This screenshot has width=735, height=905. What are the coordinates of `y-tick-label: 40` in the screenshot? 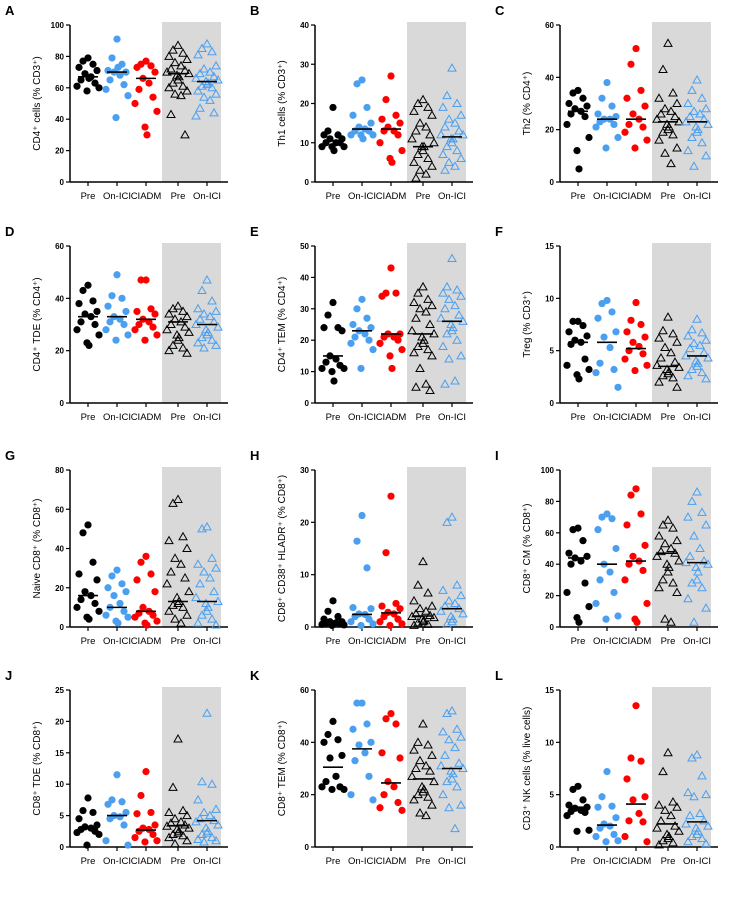 It's located at (304, 277).